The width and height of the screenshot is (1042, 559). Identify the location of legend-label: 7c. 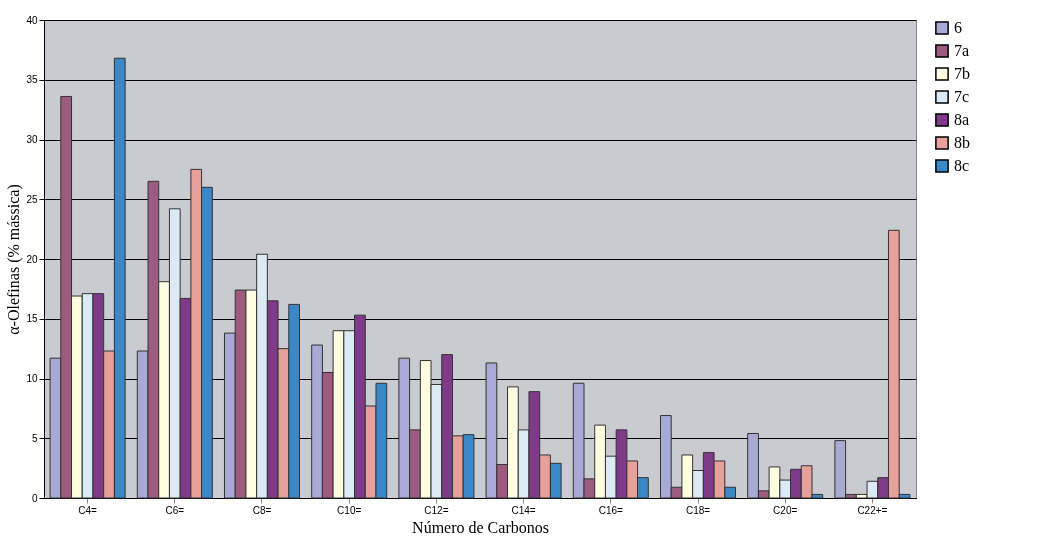
(962, 96).